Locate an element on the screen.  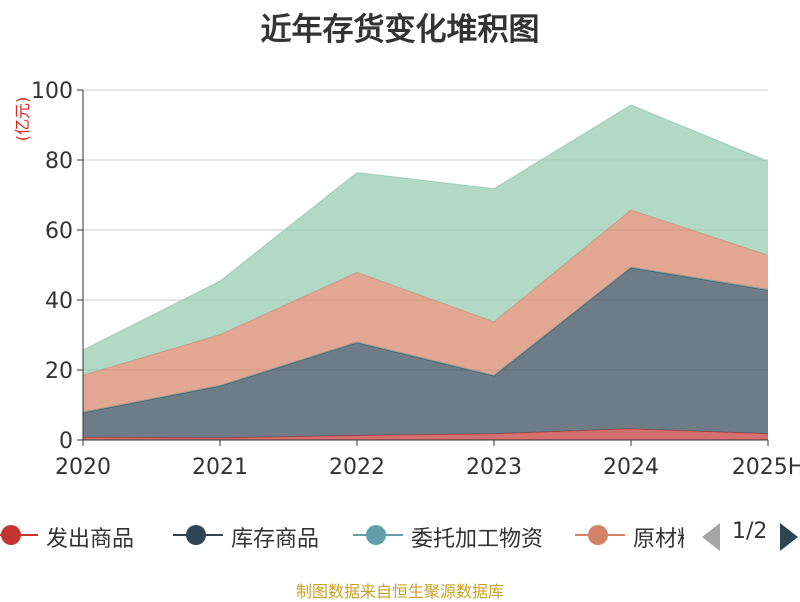
legend-page-indicator: 1/2 is located at coordinates (750, 531).